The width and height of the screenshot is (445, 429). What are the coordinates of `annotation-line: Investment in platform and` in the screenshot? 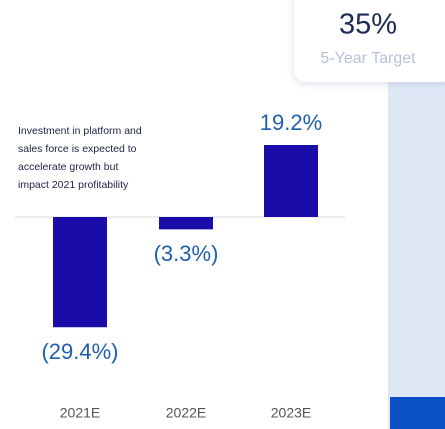 It's located at (80, 131).